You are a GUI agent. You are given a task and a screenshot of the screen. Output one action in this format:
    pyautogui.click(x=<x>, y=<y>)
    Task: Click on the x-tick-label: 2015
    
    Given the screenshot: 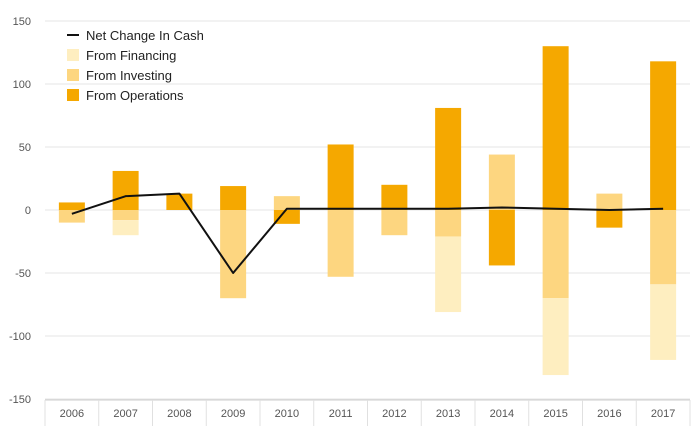 What is the action you would take?
    pyautogui.click(x=555, y=414)
    